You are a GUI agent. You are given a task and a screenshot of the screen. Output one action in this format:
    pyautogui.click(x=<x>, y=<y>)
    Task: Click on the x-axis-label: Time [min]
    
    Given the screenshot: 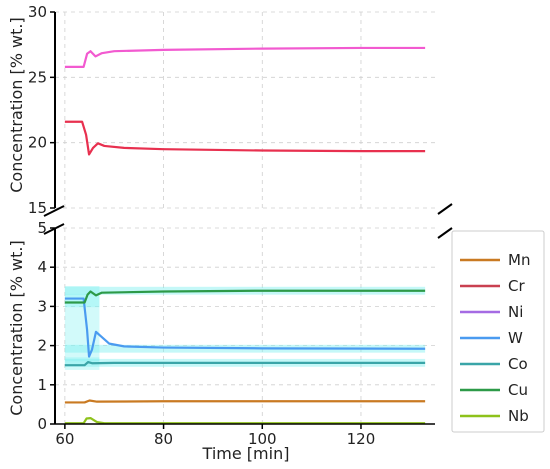 What is the action you would take?
    pyautogui.click(x=246, y=453)
    